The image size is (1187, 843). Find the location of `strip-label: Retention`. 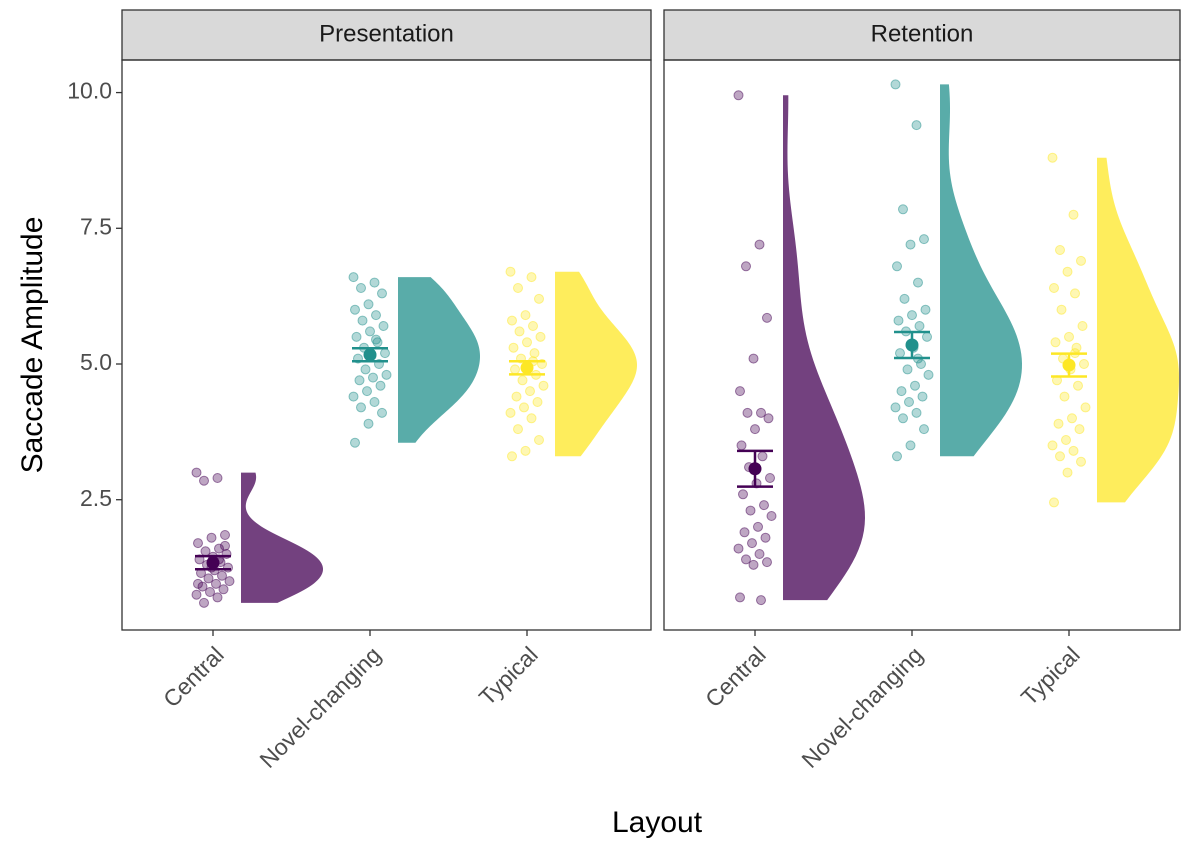

strip-label: Retention is located at coordinates (922, 33).